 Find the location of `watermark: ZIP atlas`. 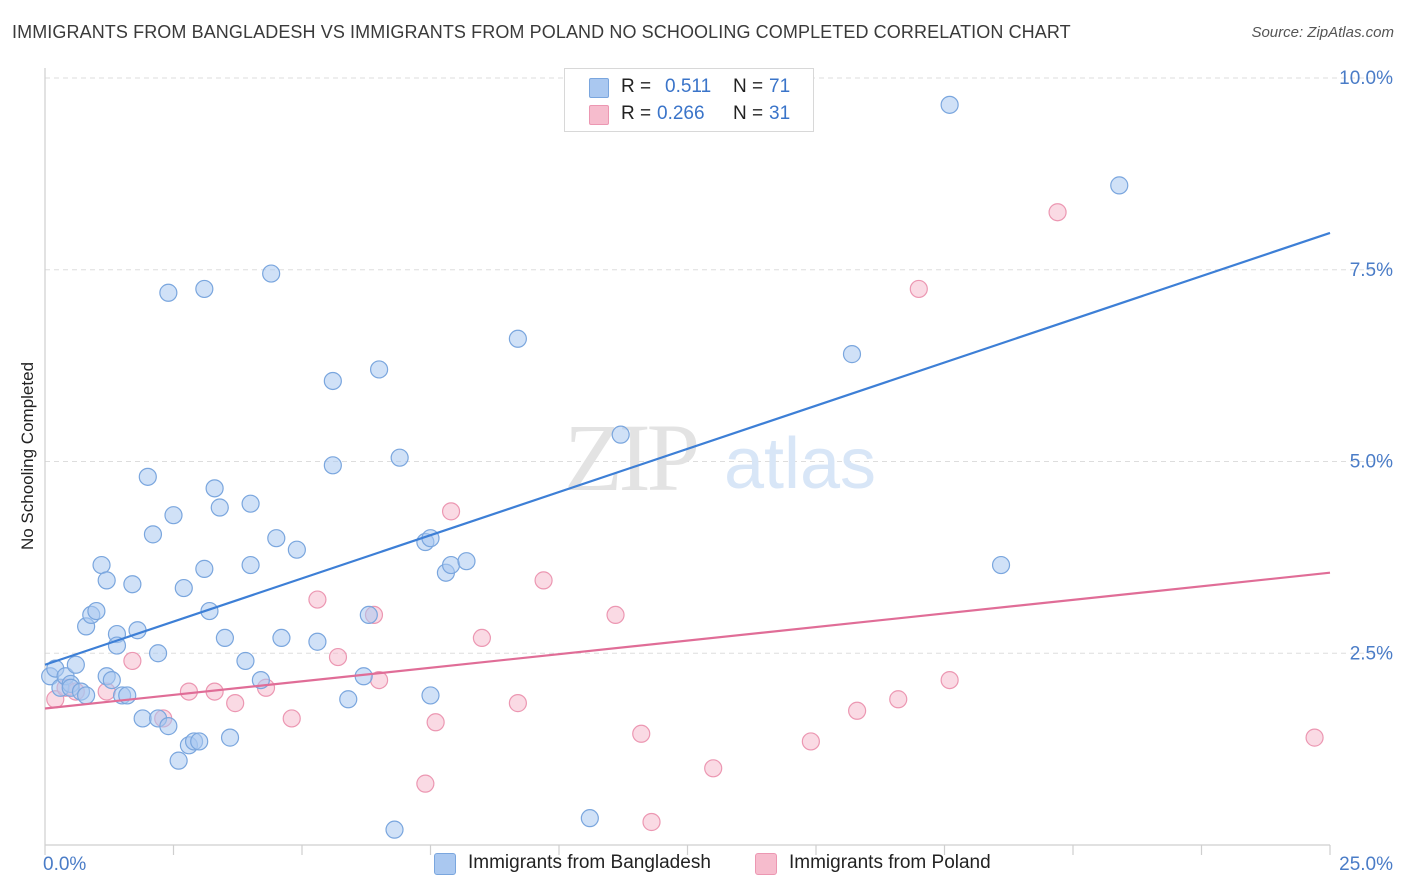

watermark: ZIP atlas is located at coordinates (720, 457).